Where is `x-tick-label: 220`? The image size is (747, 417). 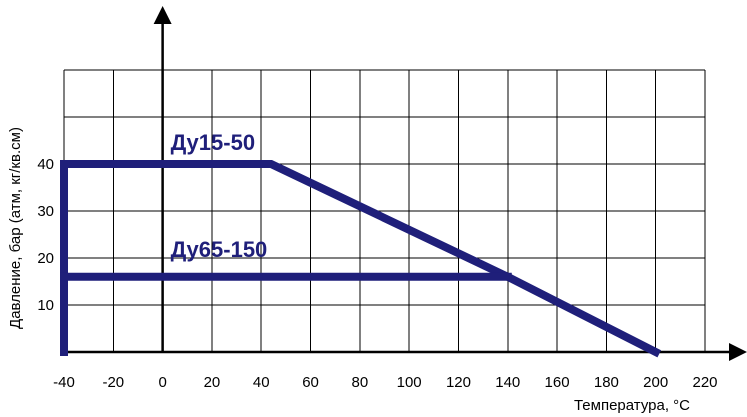 x-tick-label: 220 is located at coordinates (704, 382).